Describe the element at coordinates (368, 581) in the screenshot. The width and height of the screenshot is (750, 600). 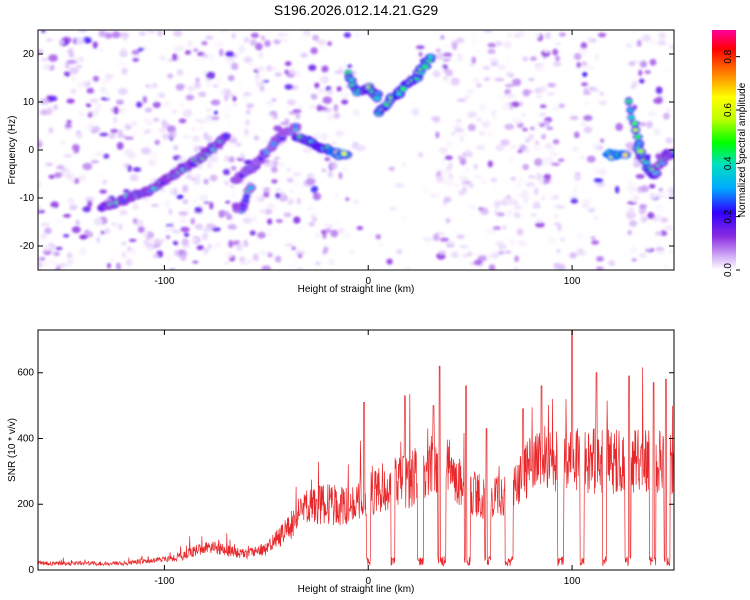
I see `x-tick-label: 0` at that location.